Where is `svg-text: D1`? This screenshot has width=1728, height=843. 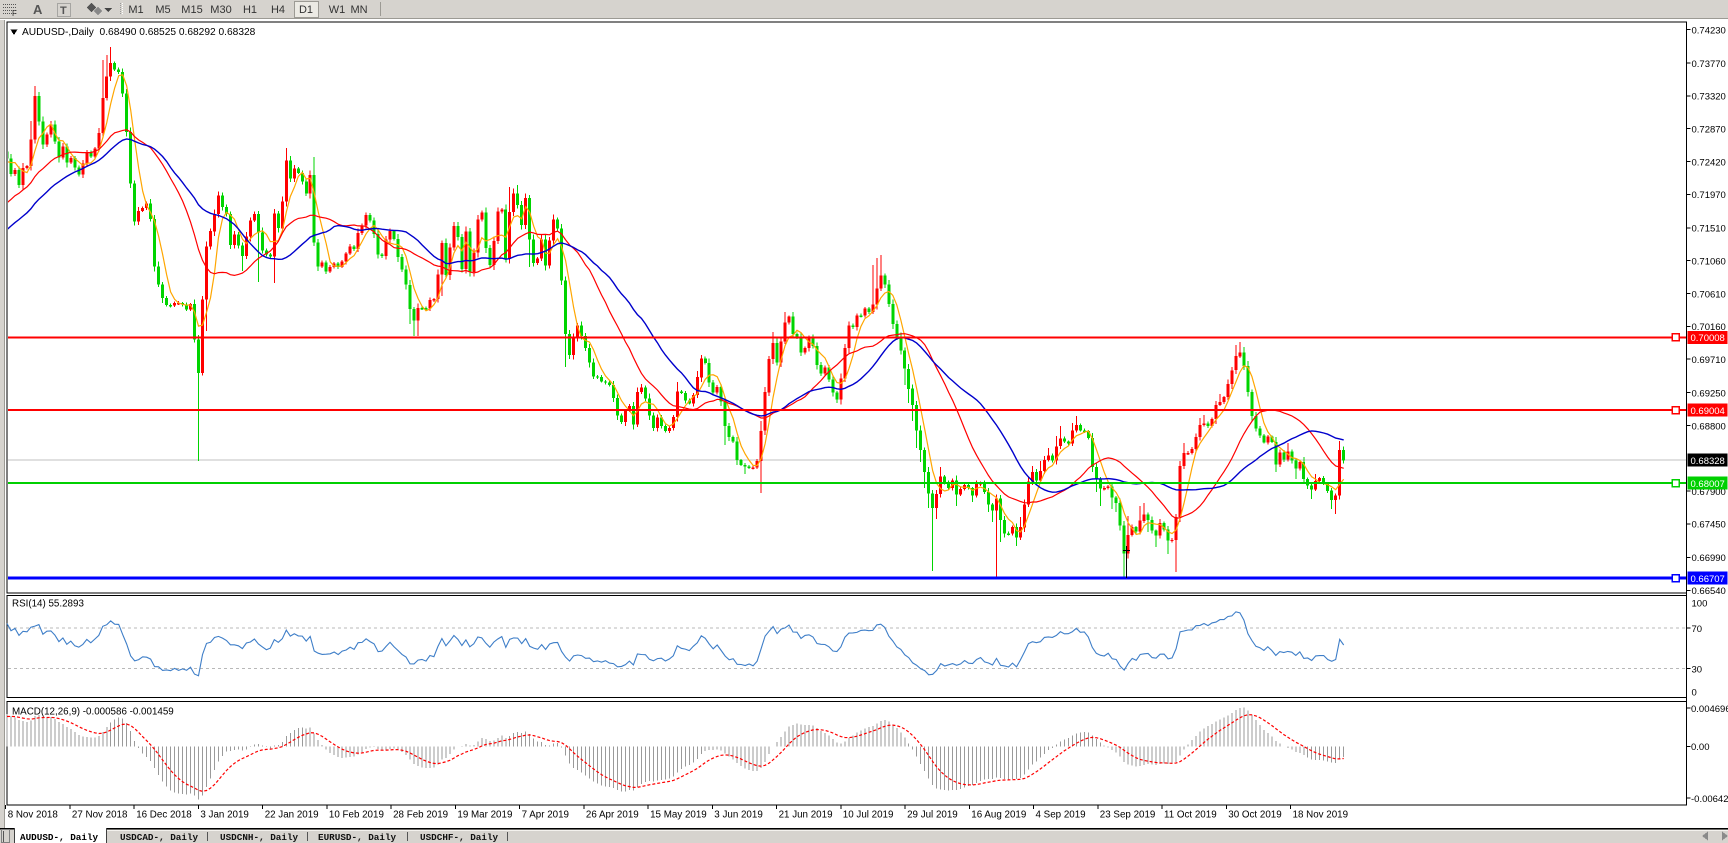
svg-text: D1 is located at coordinates (306, 10).